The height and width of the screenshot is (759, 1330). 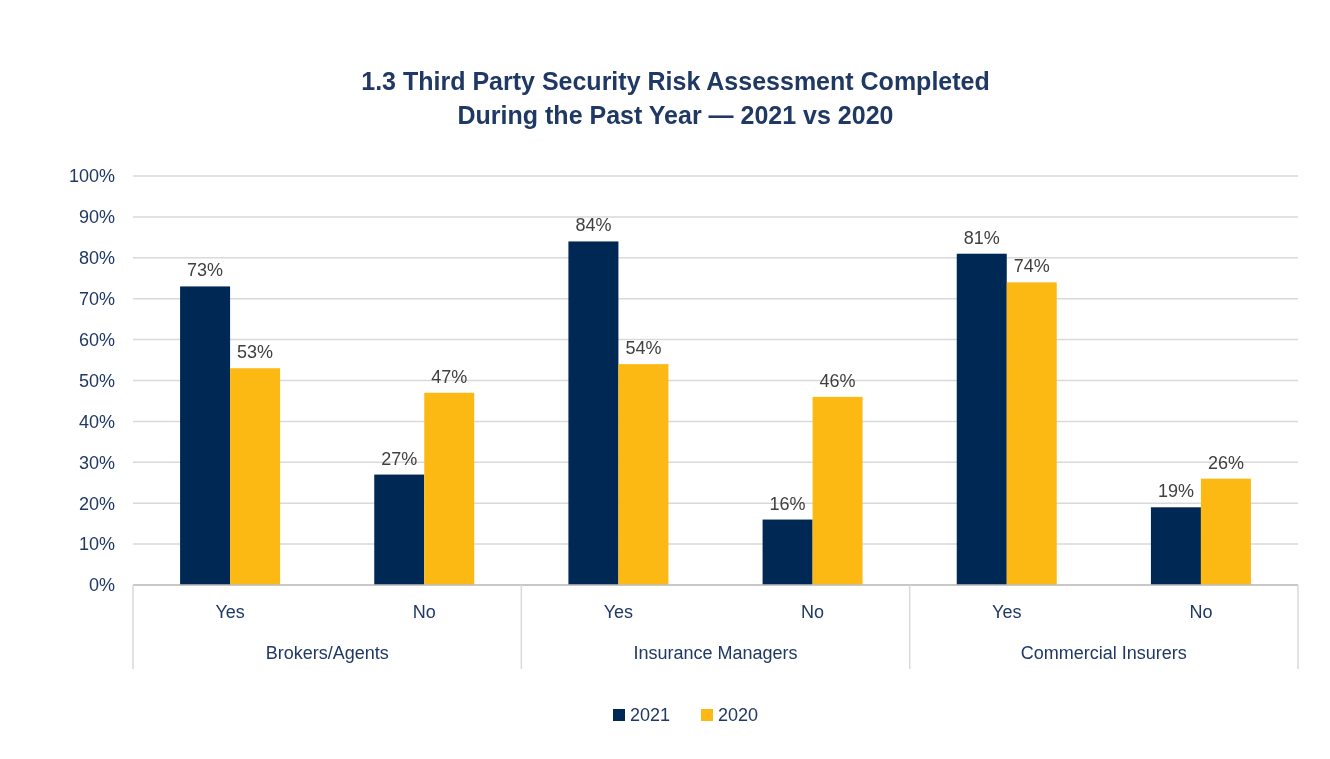 I want to click on data-label: 81%, so click(x=981, y=237).